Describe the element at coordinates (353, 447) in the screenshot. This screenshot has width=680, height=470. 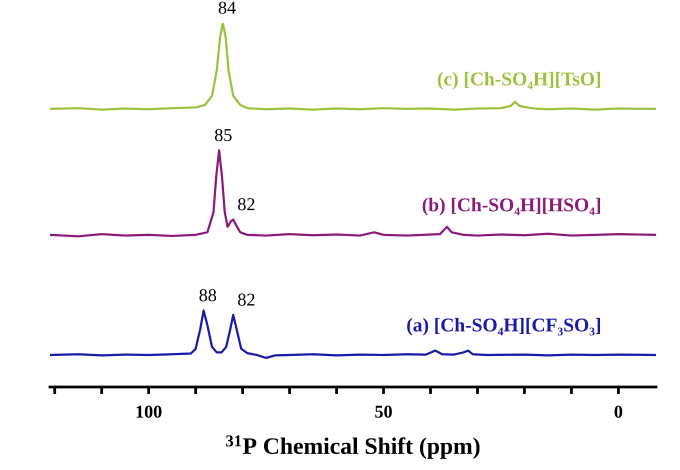
I see `x-axis-title: $^{31}$P Chemical Shift (ppm)` at that location.